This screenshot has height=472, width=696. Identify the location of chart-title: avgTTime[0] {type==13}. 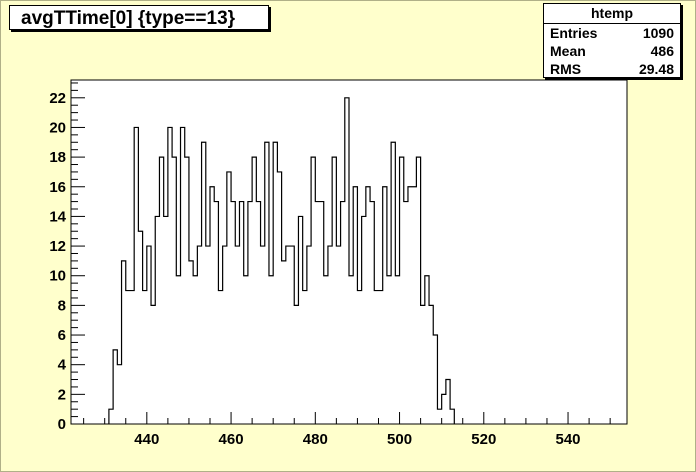
(139, 17).